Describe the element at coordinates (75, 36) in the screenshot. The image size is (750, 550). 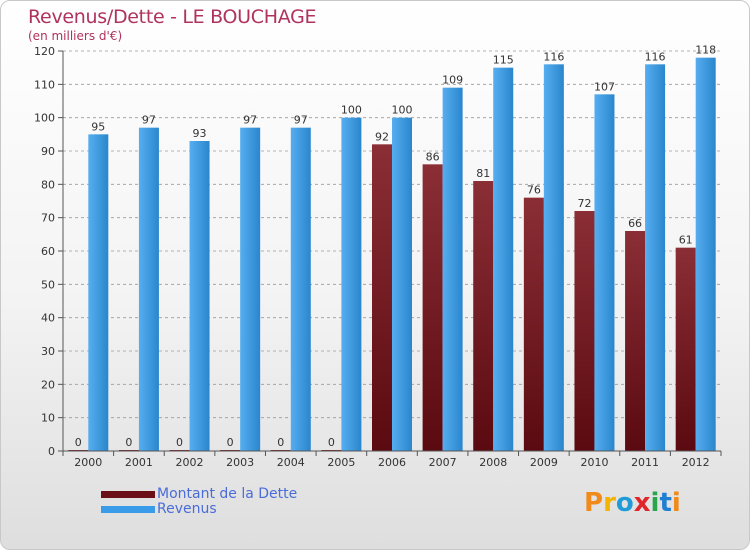
I see `chart-subtitle: (en milliers d'€)` at that location.